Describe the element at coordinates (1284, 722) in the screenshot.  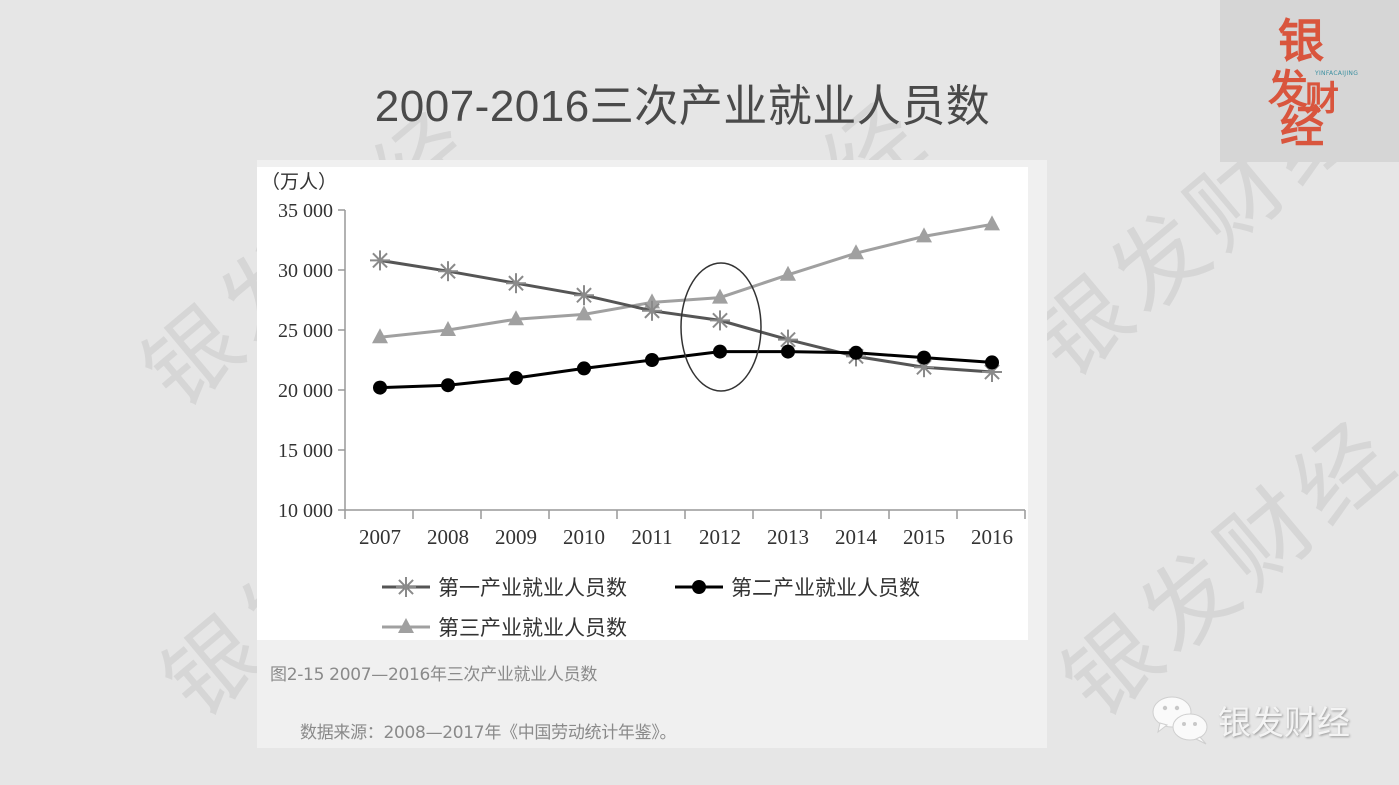
I see `account-name: 银发财经` at that location.